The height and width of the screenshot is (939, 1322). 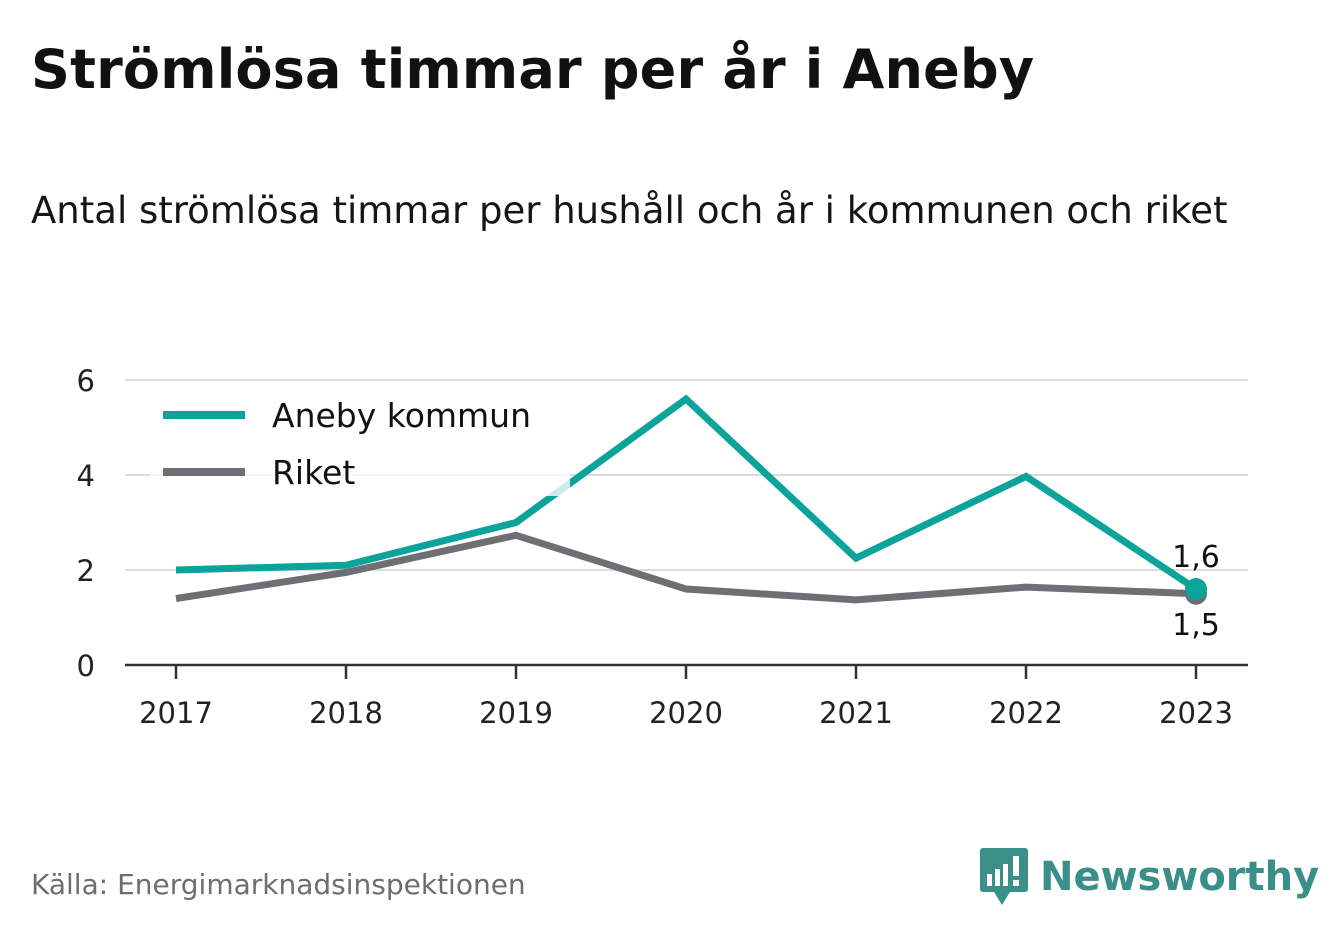 I want to click on y-tick-label: 2, so click(x=86, y=571).